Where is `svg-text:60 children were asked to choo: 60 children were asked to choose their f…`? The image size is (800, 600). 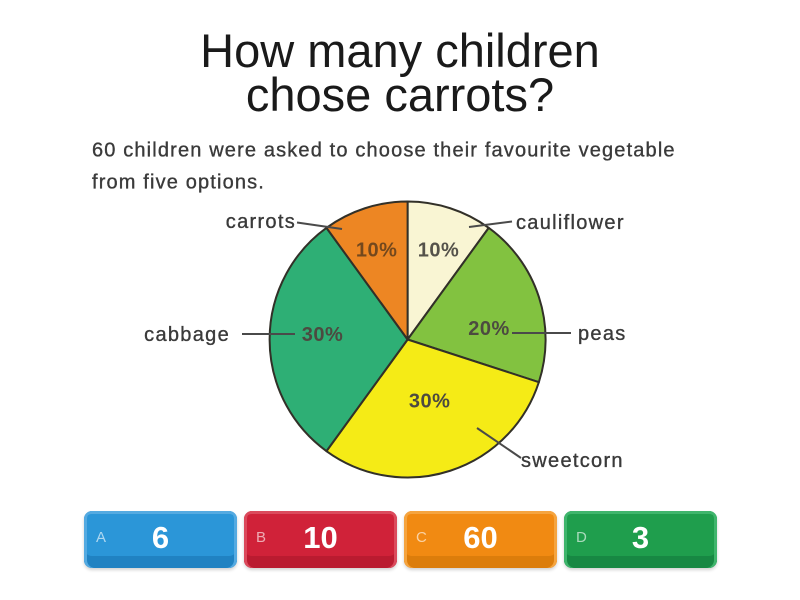 svg-text:60 children were asked to choo: 60 children were asked to choose their f… is located at coordinates (384, 151).